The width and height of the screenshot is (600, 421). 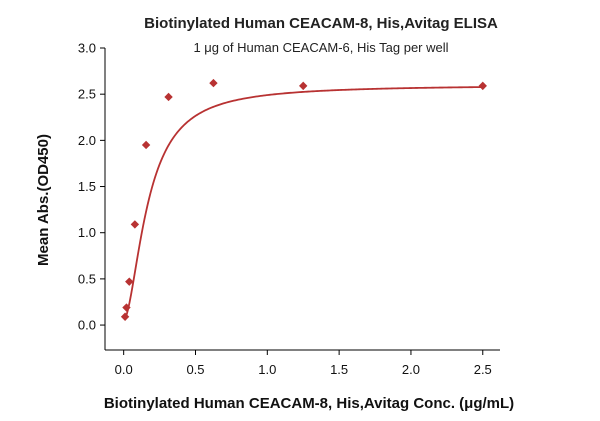 What do you see at coordinates (87, 94) in the screenshot?
I see `y-tick-label: 2.5` at bounding box center [87, 94].